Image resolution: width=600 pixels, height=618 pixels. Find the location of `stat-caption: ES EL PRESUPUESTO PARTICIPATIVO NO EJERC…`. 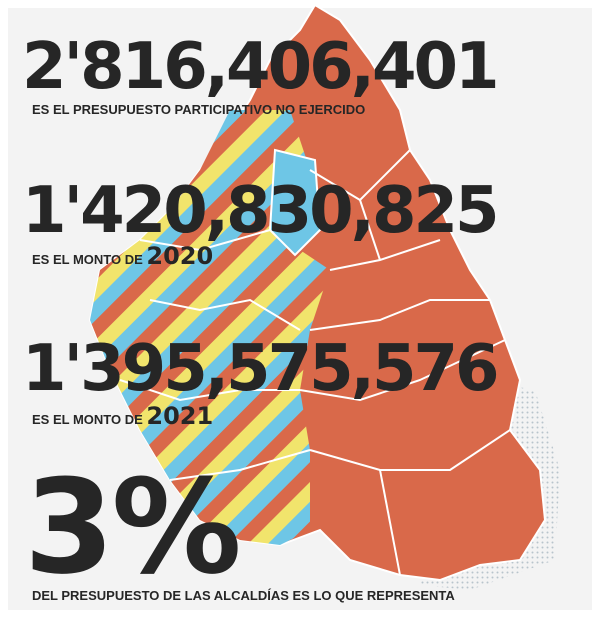

stat-caption: ES EL PRESUPUESTO PARTICIPATIVO NO EJERC… is located at coordinates (198, 109).